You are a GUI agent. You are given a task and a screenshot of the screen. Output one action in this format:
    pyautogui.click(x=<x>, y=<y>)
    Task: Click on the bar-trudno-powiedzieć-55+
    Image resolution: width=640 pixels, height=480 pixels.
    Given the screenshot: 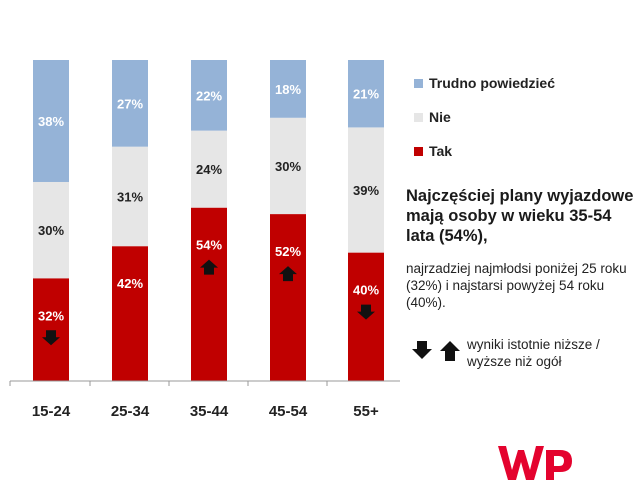 What is the action you would take?
    pyautogui.click(x=366, y=94)
    